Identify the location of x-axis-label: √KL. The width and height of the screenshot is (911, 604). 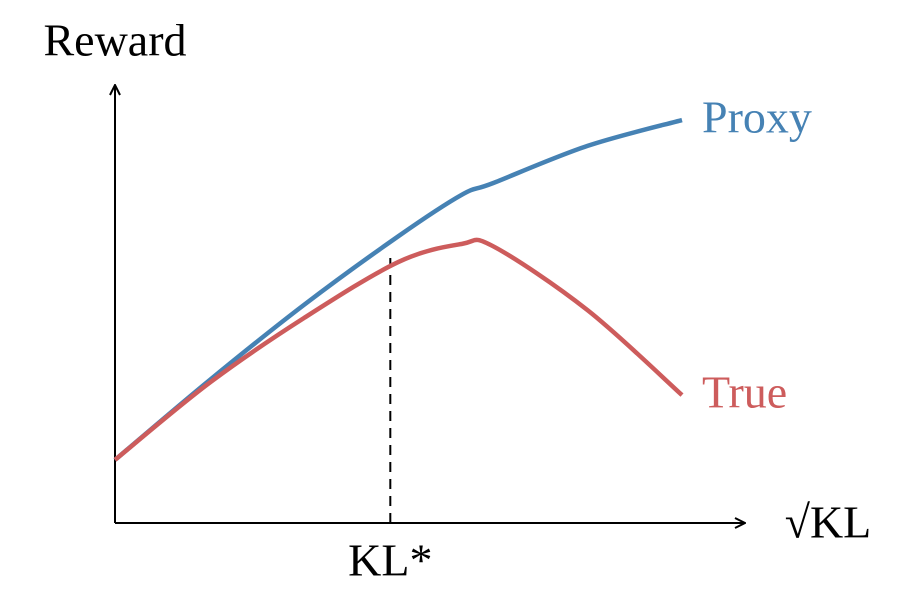
(828, 522).